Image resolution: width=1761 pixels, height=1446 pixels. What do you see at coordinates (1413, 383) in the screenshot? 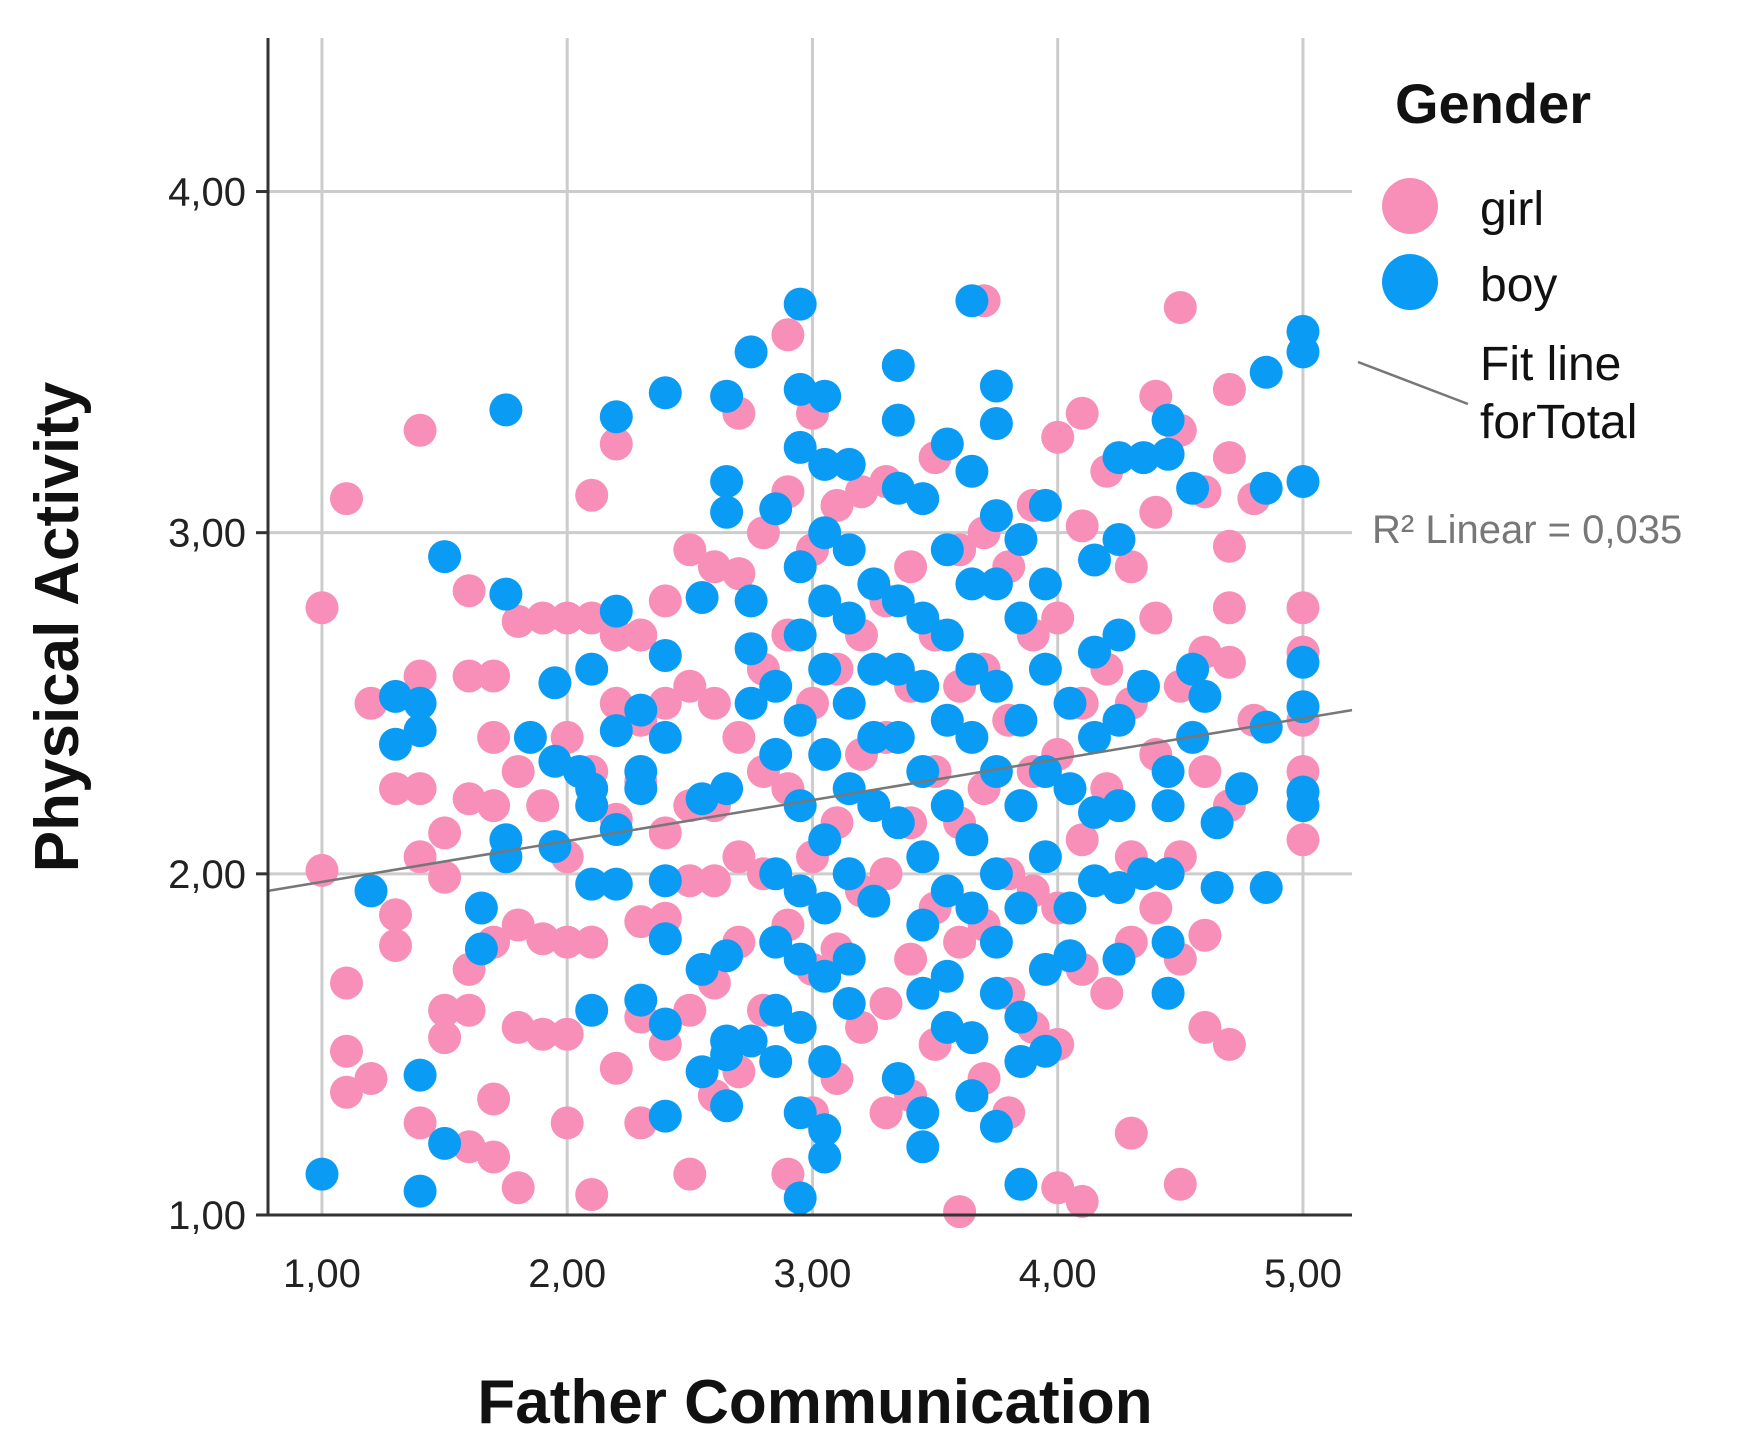
I see `legend-fit-line-swatch` at bounding box center [1413, 383].